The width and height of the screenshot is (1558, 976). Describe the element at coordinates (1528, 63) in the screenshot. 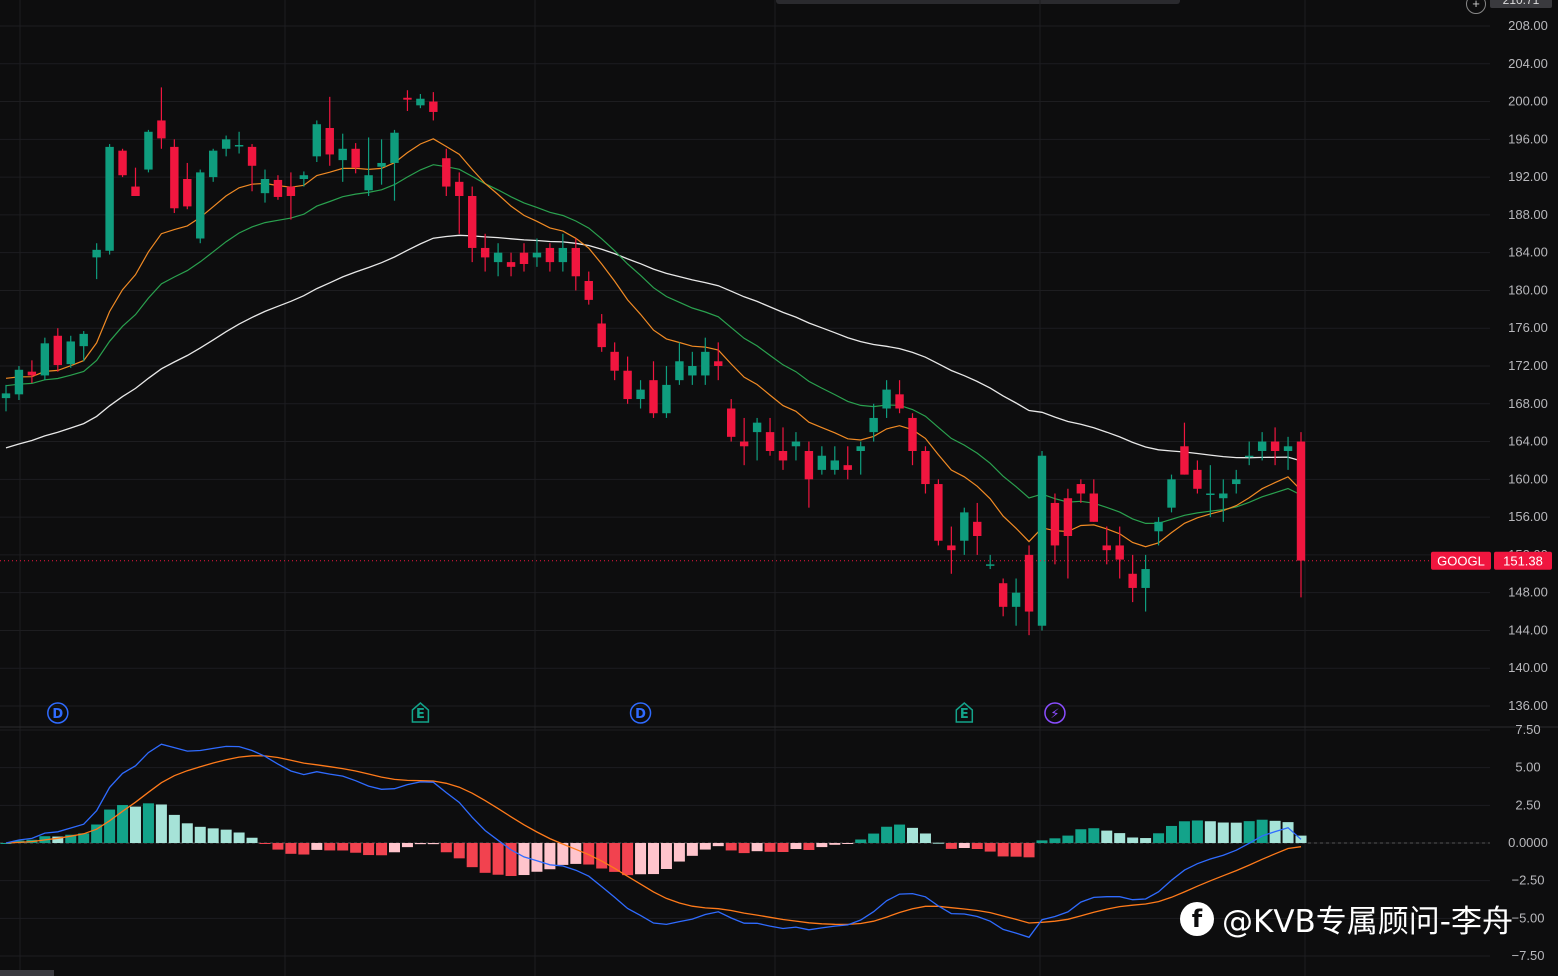

I see `price-tick-label: 204.00` at that location.